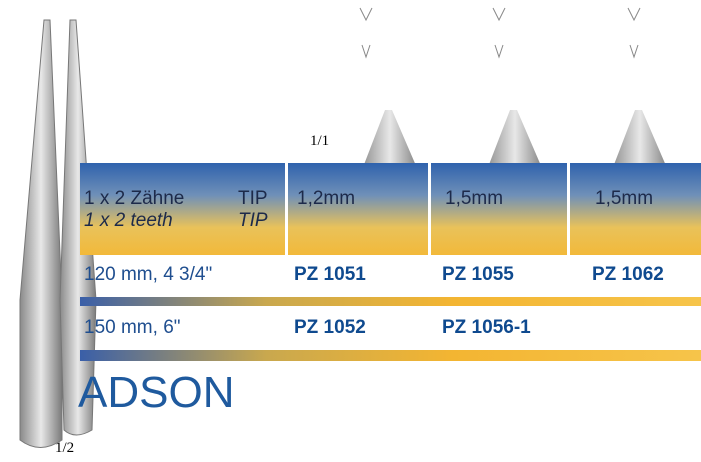  What do you see at coordinates (128, 220) in the screenshot?
I see `teeth-label-en: 1 x 2 teeth` at bounding box center [128, 220].